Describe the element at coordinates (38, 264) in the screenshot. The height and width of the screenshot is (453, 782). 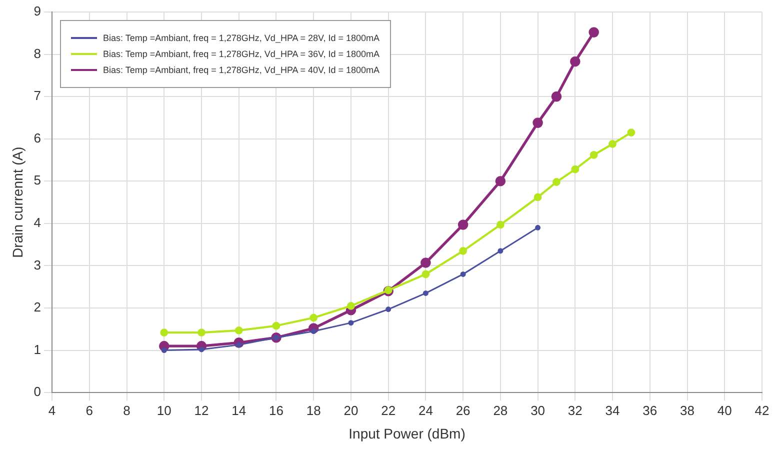
I see `y-tick-label: 3` at that location.